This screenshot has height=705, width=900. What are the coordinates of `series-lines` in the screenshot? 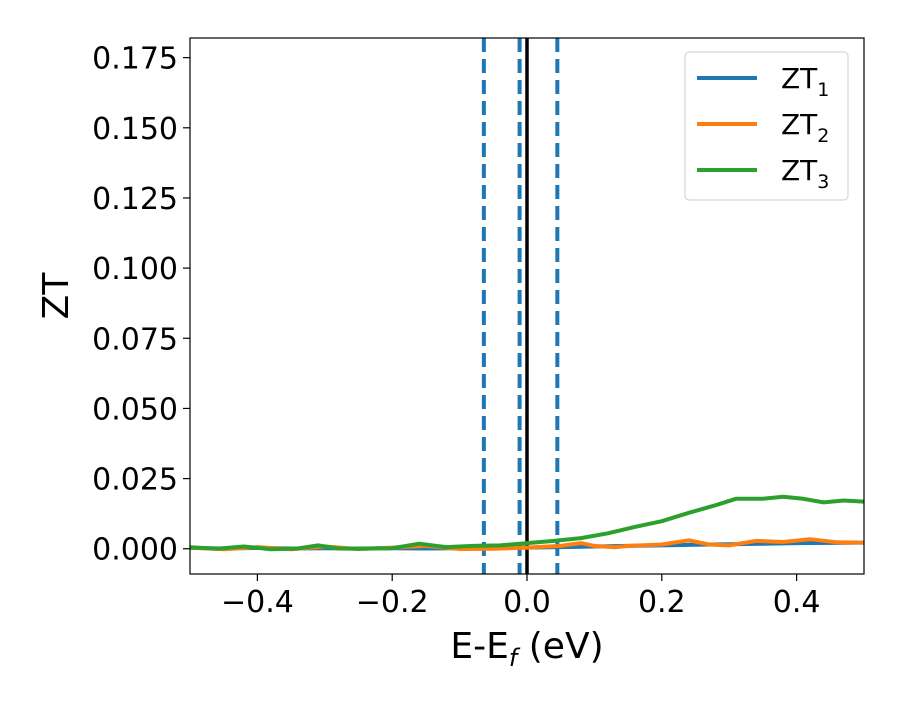 It's located at (527, 523).